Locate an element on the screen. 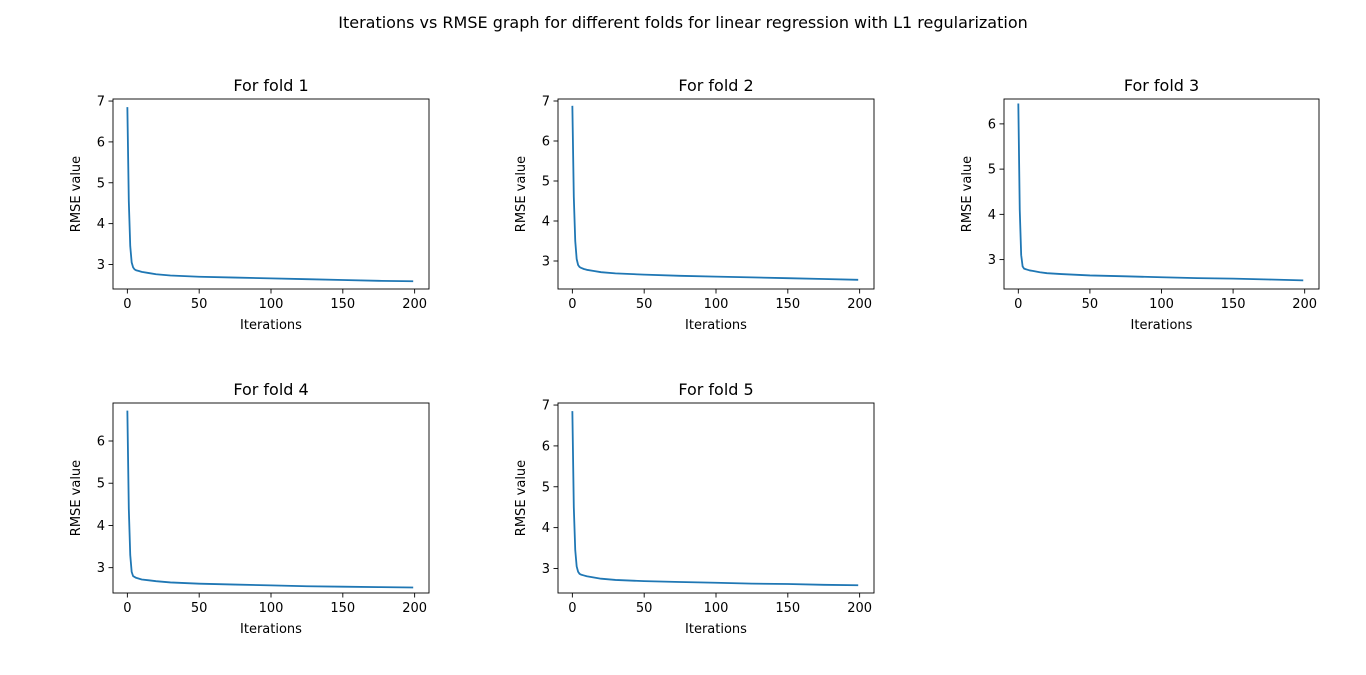  subplot-title: For fold 2 is located at coordinates (715, 85).